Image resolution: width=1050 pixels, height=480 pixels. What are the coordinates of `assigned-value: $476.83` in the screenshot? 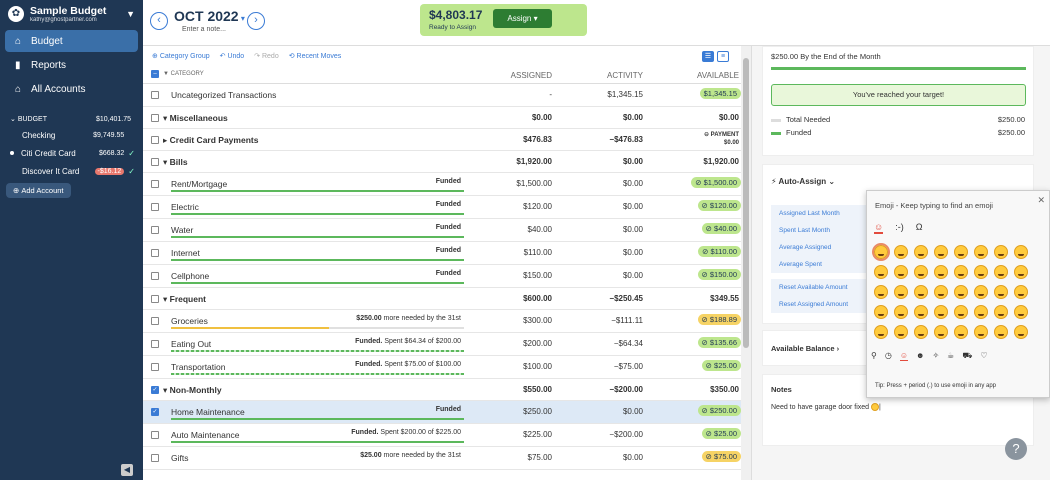 It's located at (537, 139).